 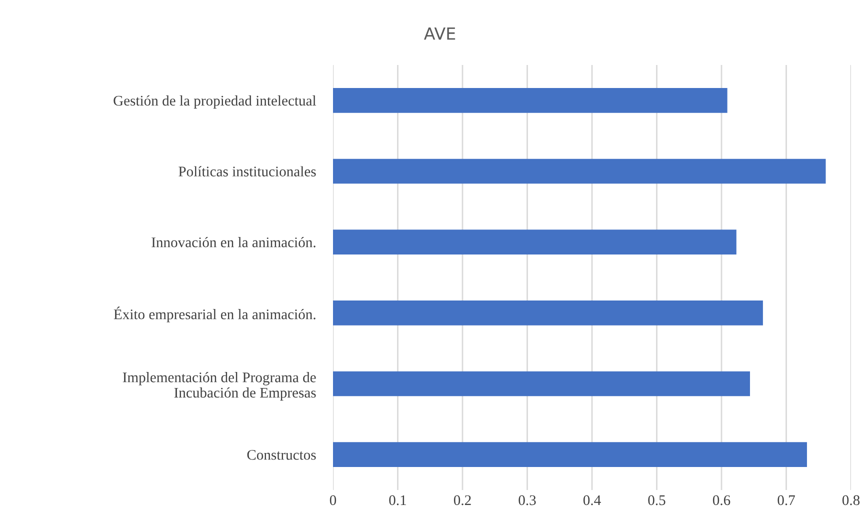 What do you see at coordinates (215, 314) in the screenshot?
I see `y-tick-label: Éxito empresarial en la animación.` at bounding box center [215, 314].